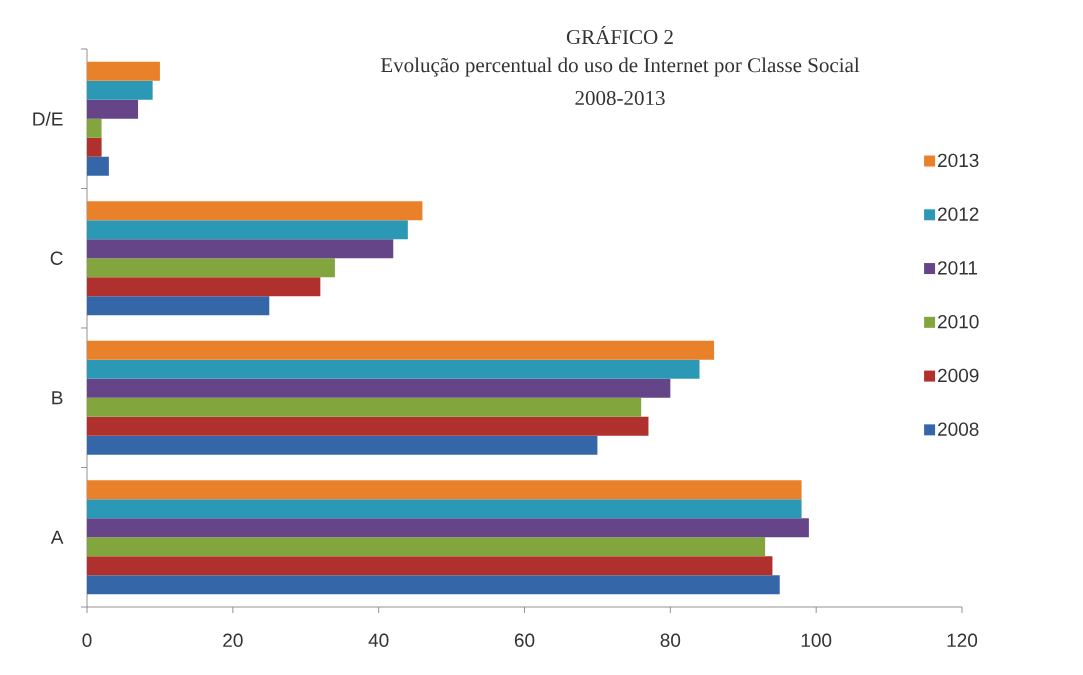 The height and width of the screenshot is (675, 1083). I want to click on x-tick-label: 20, so click(233, 640).